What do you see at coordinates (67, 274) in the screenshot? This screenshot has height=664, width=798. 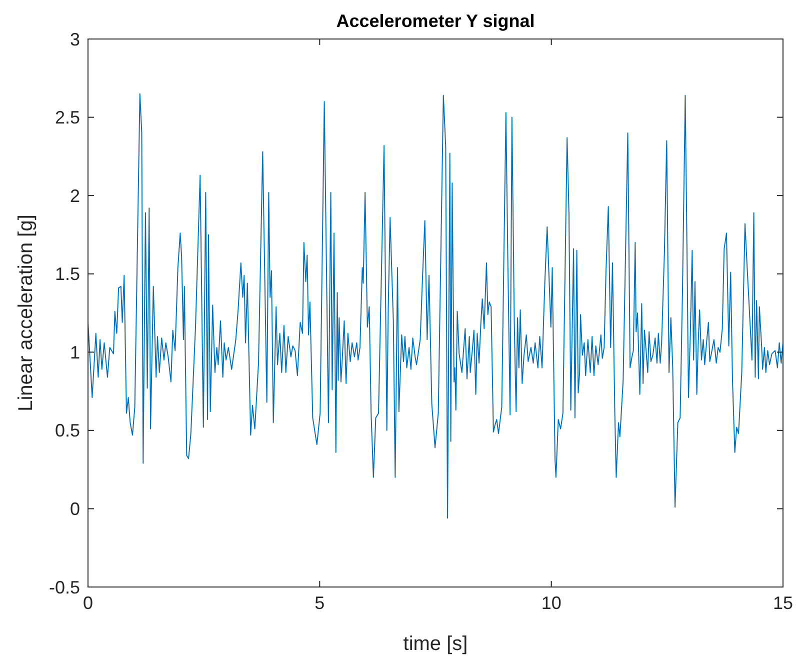 I see `y-tick-label: 1.5` at bounding box center [67, 274].